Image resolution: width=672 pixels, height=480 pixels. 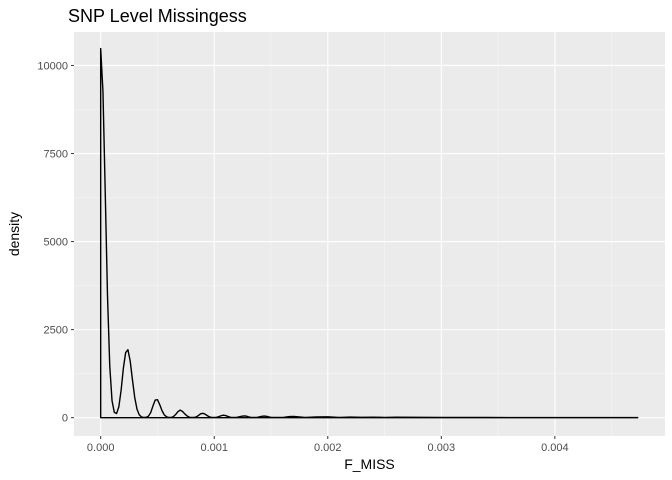 What do you see at coordinates (369, 464) in the screenshot?
I see `x-axis-title: F_MISS` at bounding box center [369, 464].